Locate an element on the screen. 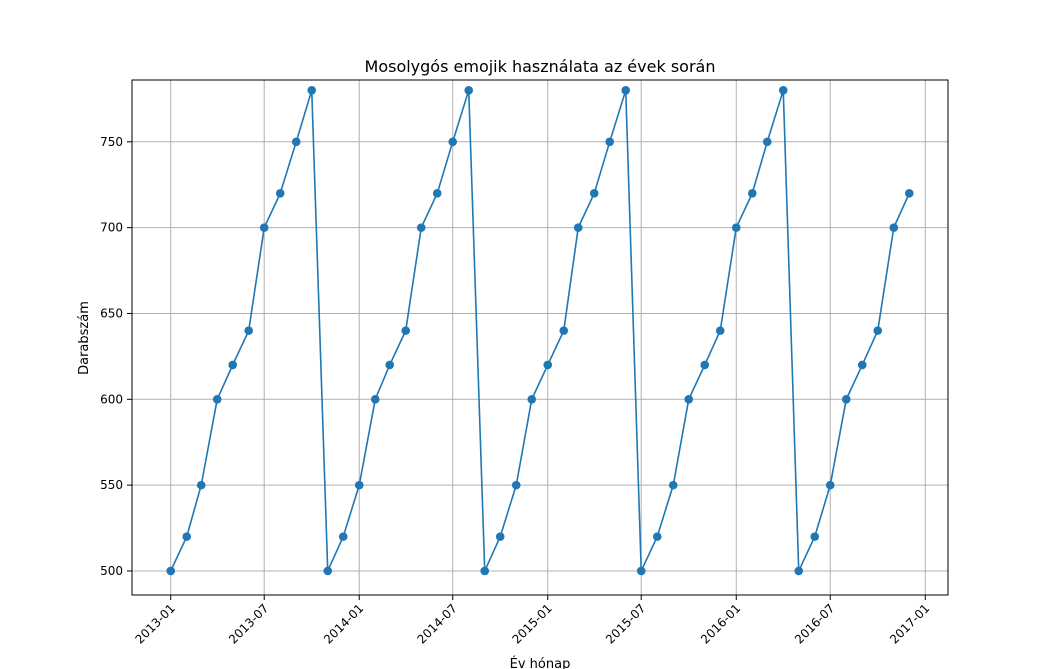 Image resolution: width=1052 pixels, height=669 pixels. y-tick-label: 700 is located at coordinates (111, 228).